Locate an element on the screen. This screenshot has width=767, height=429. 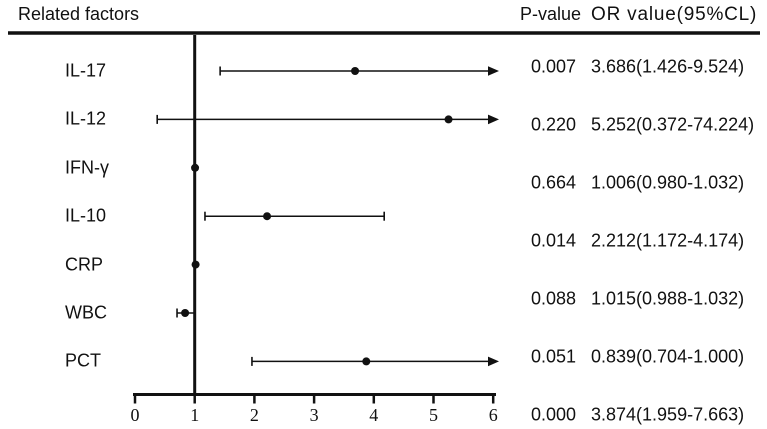
p-value-cell: 0.051 is located at coordinates (553, 356).